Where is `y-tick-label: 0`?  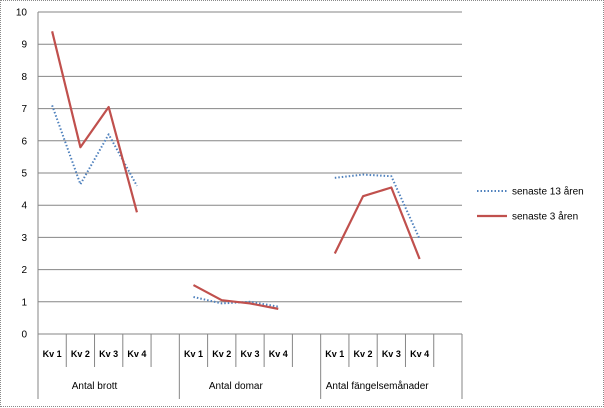 y-tick-label: 0 is located at coordinates (24, 335).